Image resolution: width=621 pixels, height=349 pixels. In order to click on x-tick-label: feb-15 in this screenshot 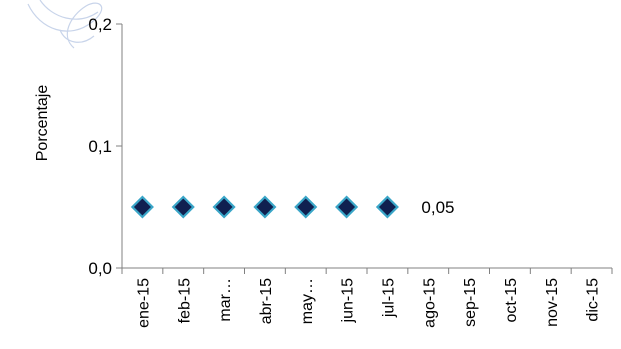, I will do `click(184, 300)`.